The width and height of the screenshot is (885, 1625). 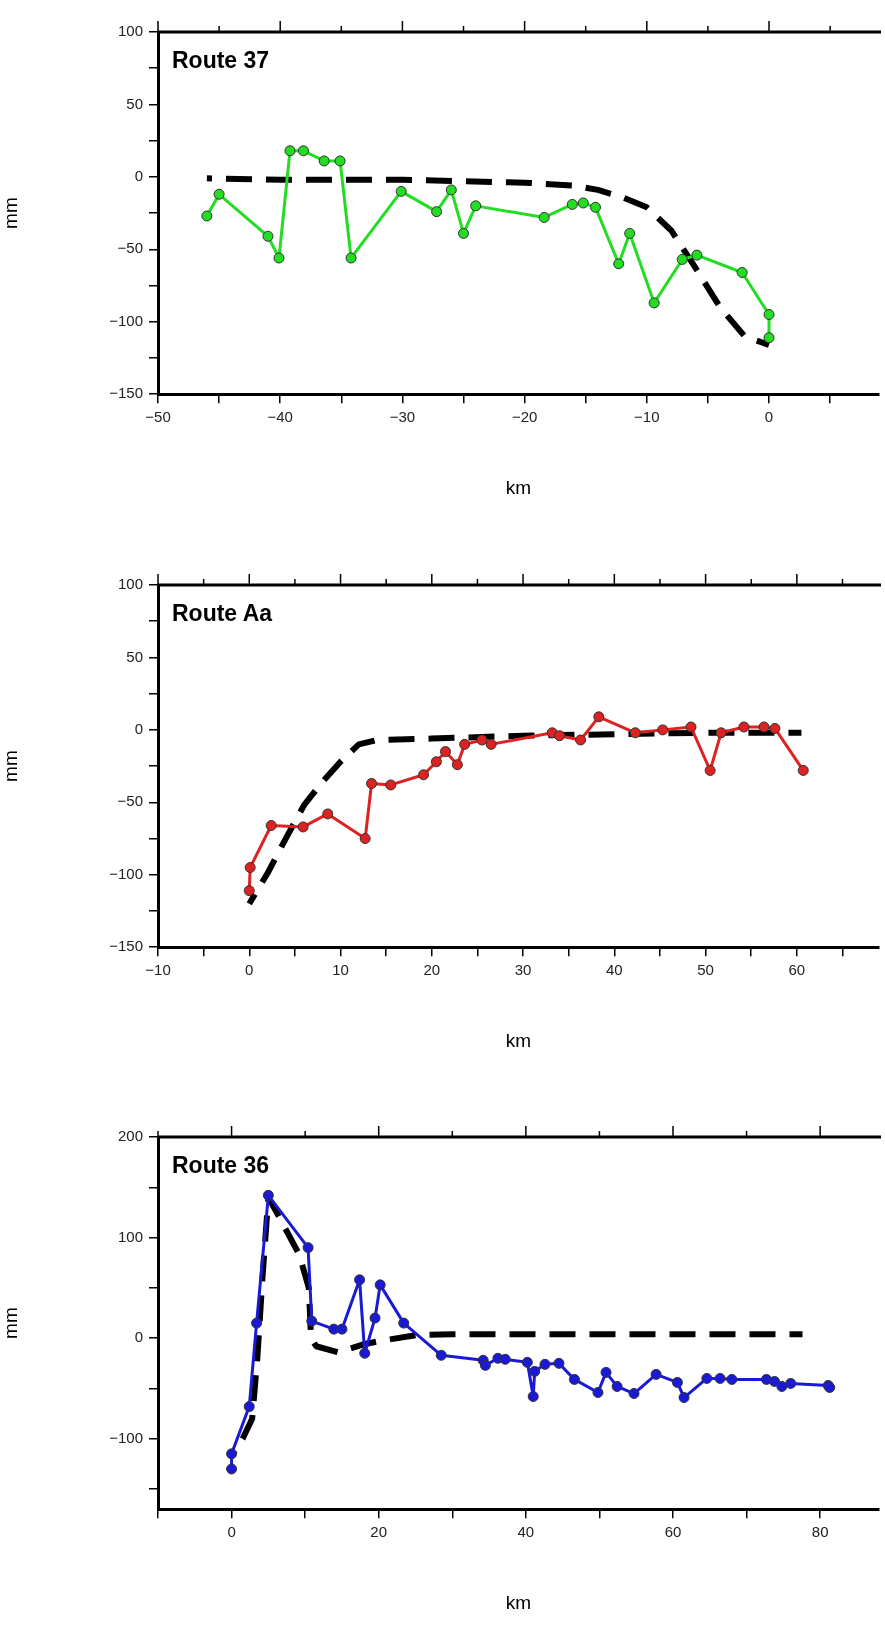 What do you see at coordinates (158, 417) in the screenshot?
I see `x-tick-label: −50` at bounding box center [158, 417].